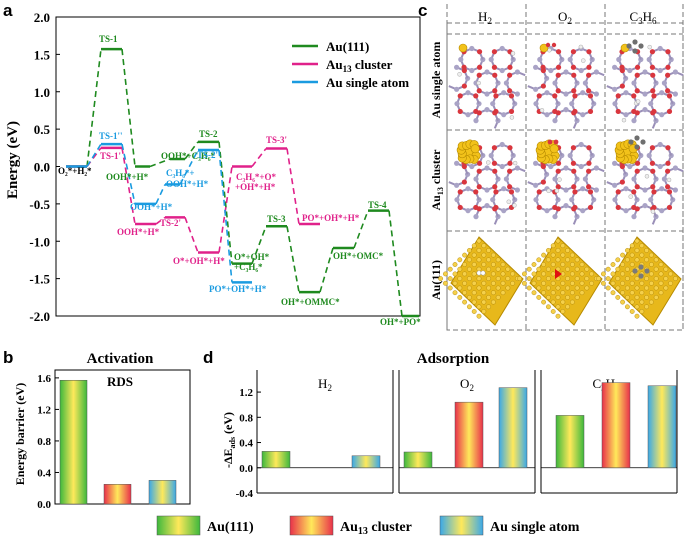 This screenshot has height=539, width=685. Describe the element at coordinates (358, 256) in the screenshot. I see `label-oh-omc: OH*+OMC*` at that location.